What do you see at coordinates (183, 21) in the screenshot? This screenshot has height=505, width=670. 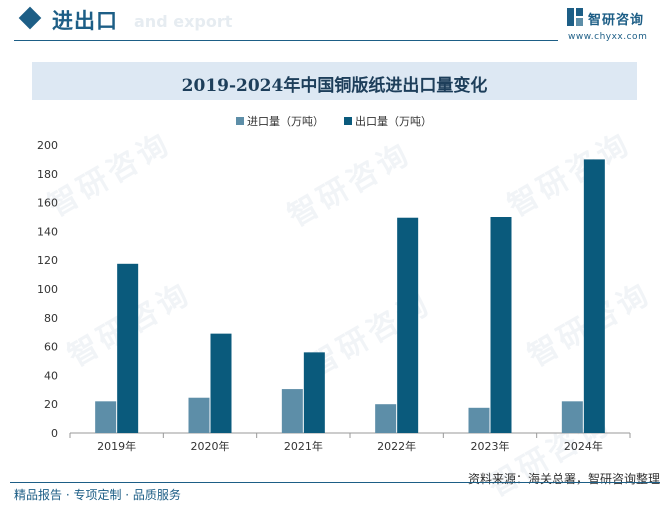 I see `header-subtitle: and export` at bounding box center [183, 21].